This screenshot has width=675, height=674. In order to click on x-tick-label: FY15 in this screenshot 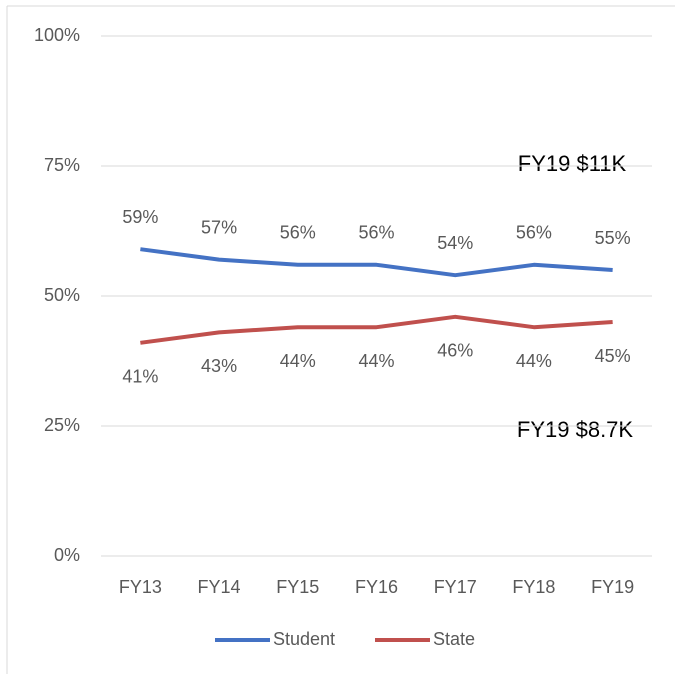, I will do `click(297, 587)`.